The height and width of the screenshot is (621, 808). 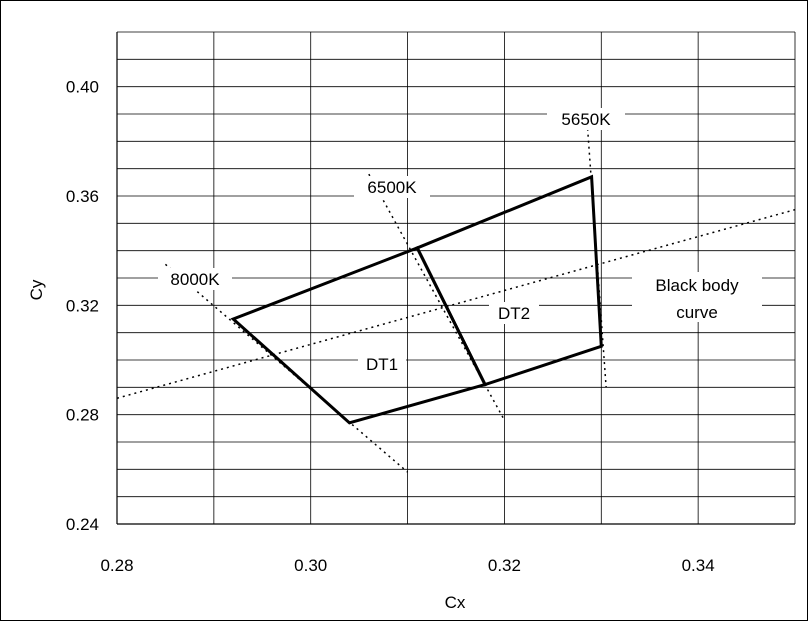 I want to click on label-8000k: 8000K, so click(x=195, y=279).